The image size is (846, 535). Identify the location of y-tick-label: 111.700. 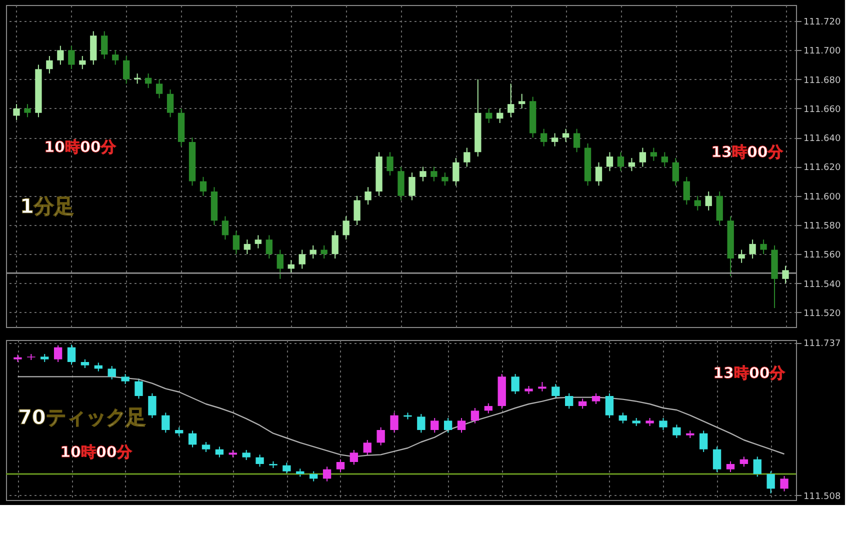
(822, 51).